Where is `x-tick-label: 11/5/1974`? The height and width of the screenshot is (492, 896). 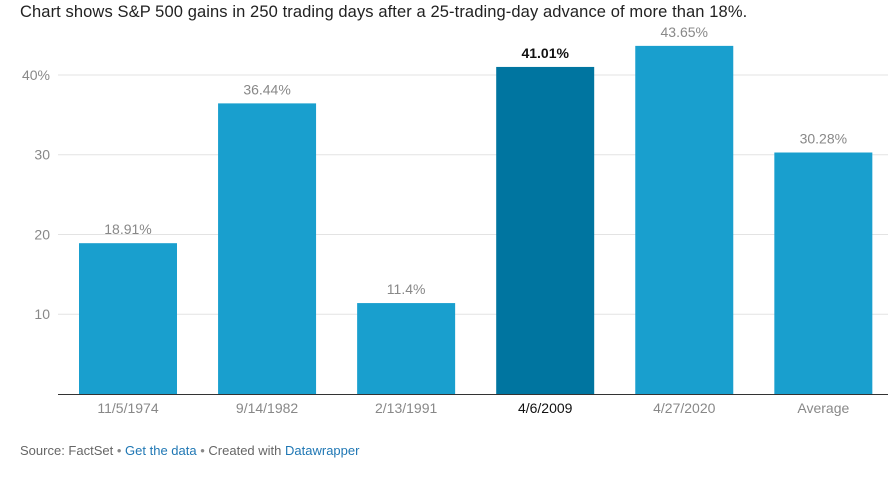 x-tick-label: 11/5/1974 is located at coordinates (127, 408).